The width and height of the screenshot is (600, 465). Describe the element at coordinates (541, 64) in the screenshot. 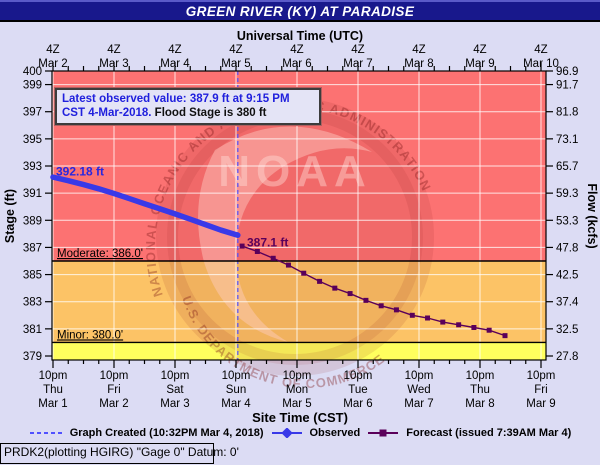

I see `utc-tick-date: Mar 10` at that location.